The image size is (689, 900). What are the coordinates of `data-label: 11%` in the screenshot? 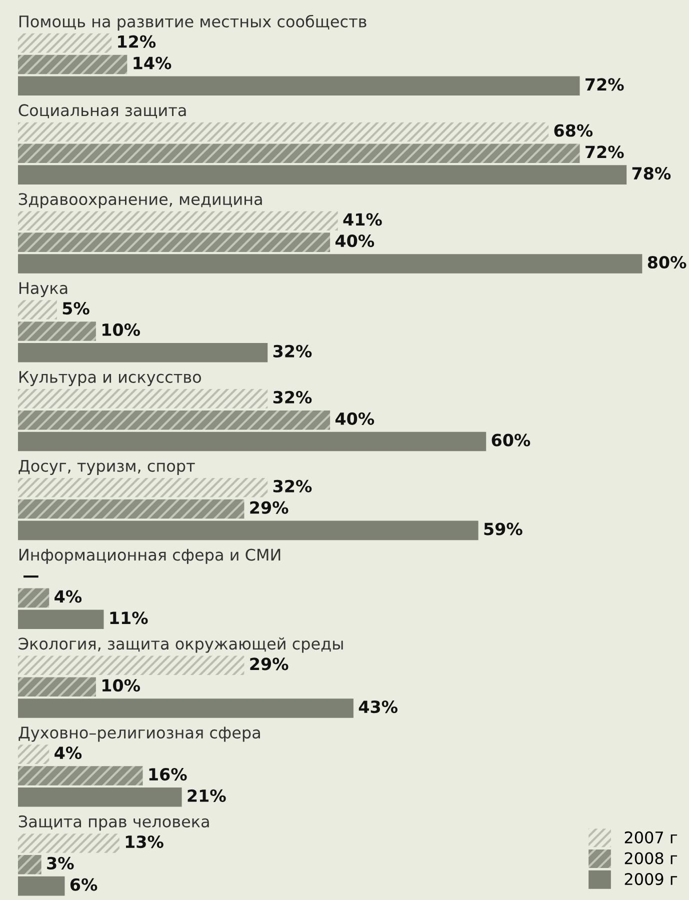 It's located at (129, 618).